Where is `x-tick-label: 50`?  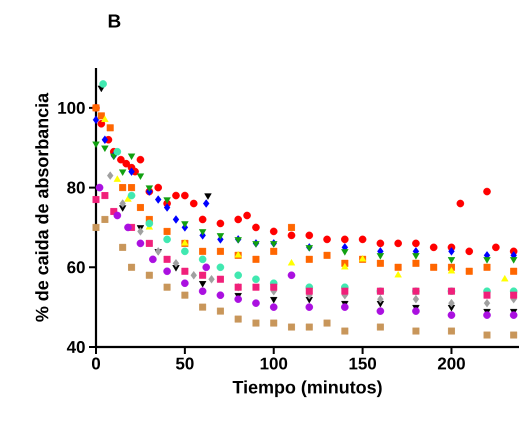
x-tick-label: 50 is located at coordinates (185, 364).